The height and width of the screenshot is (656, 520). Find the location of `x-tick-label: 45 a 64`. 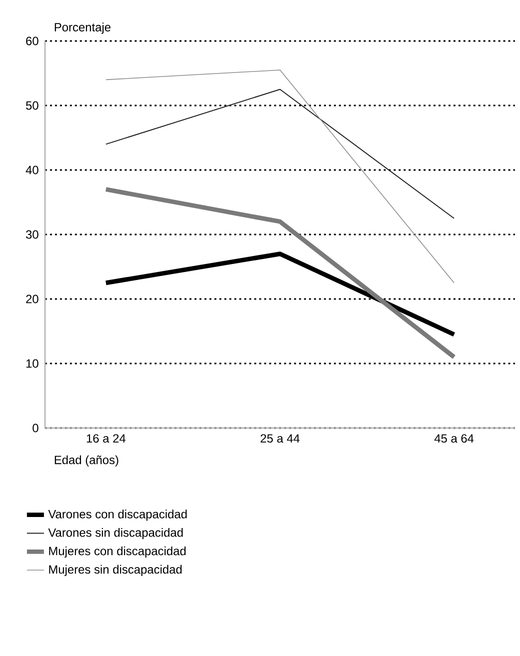

x-tick-label: 45 a 64 is located at coordinates (454, 438).